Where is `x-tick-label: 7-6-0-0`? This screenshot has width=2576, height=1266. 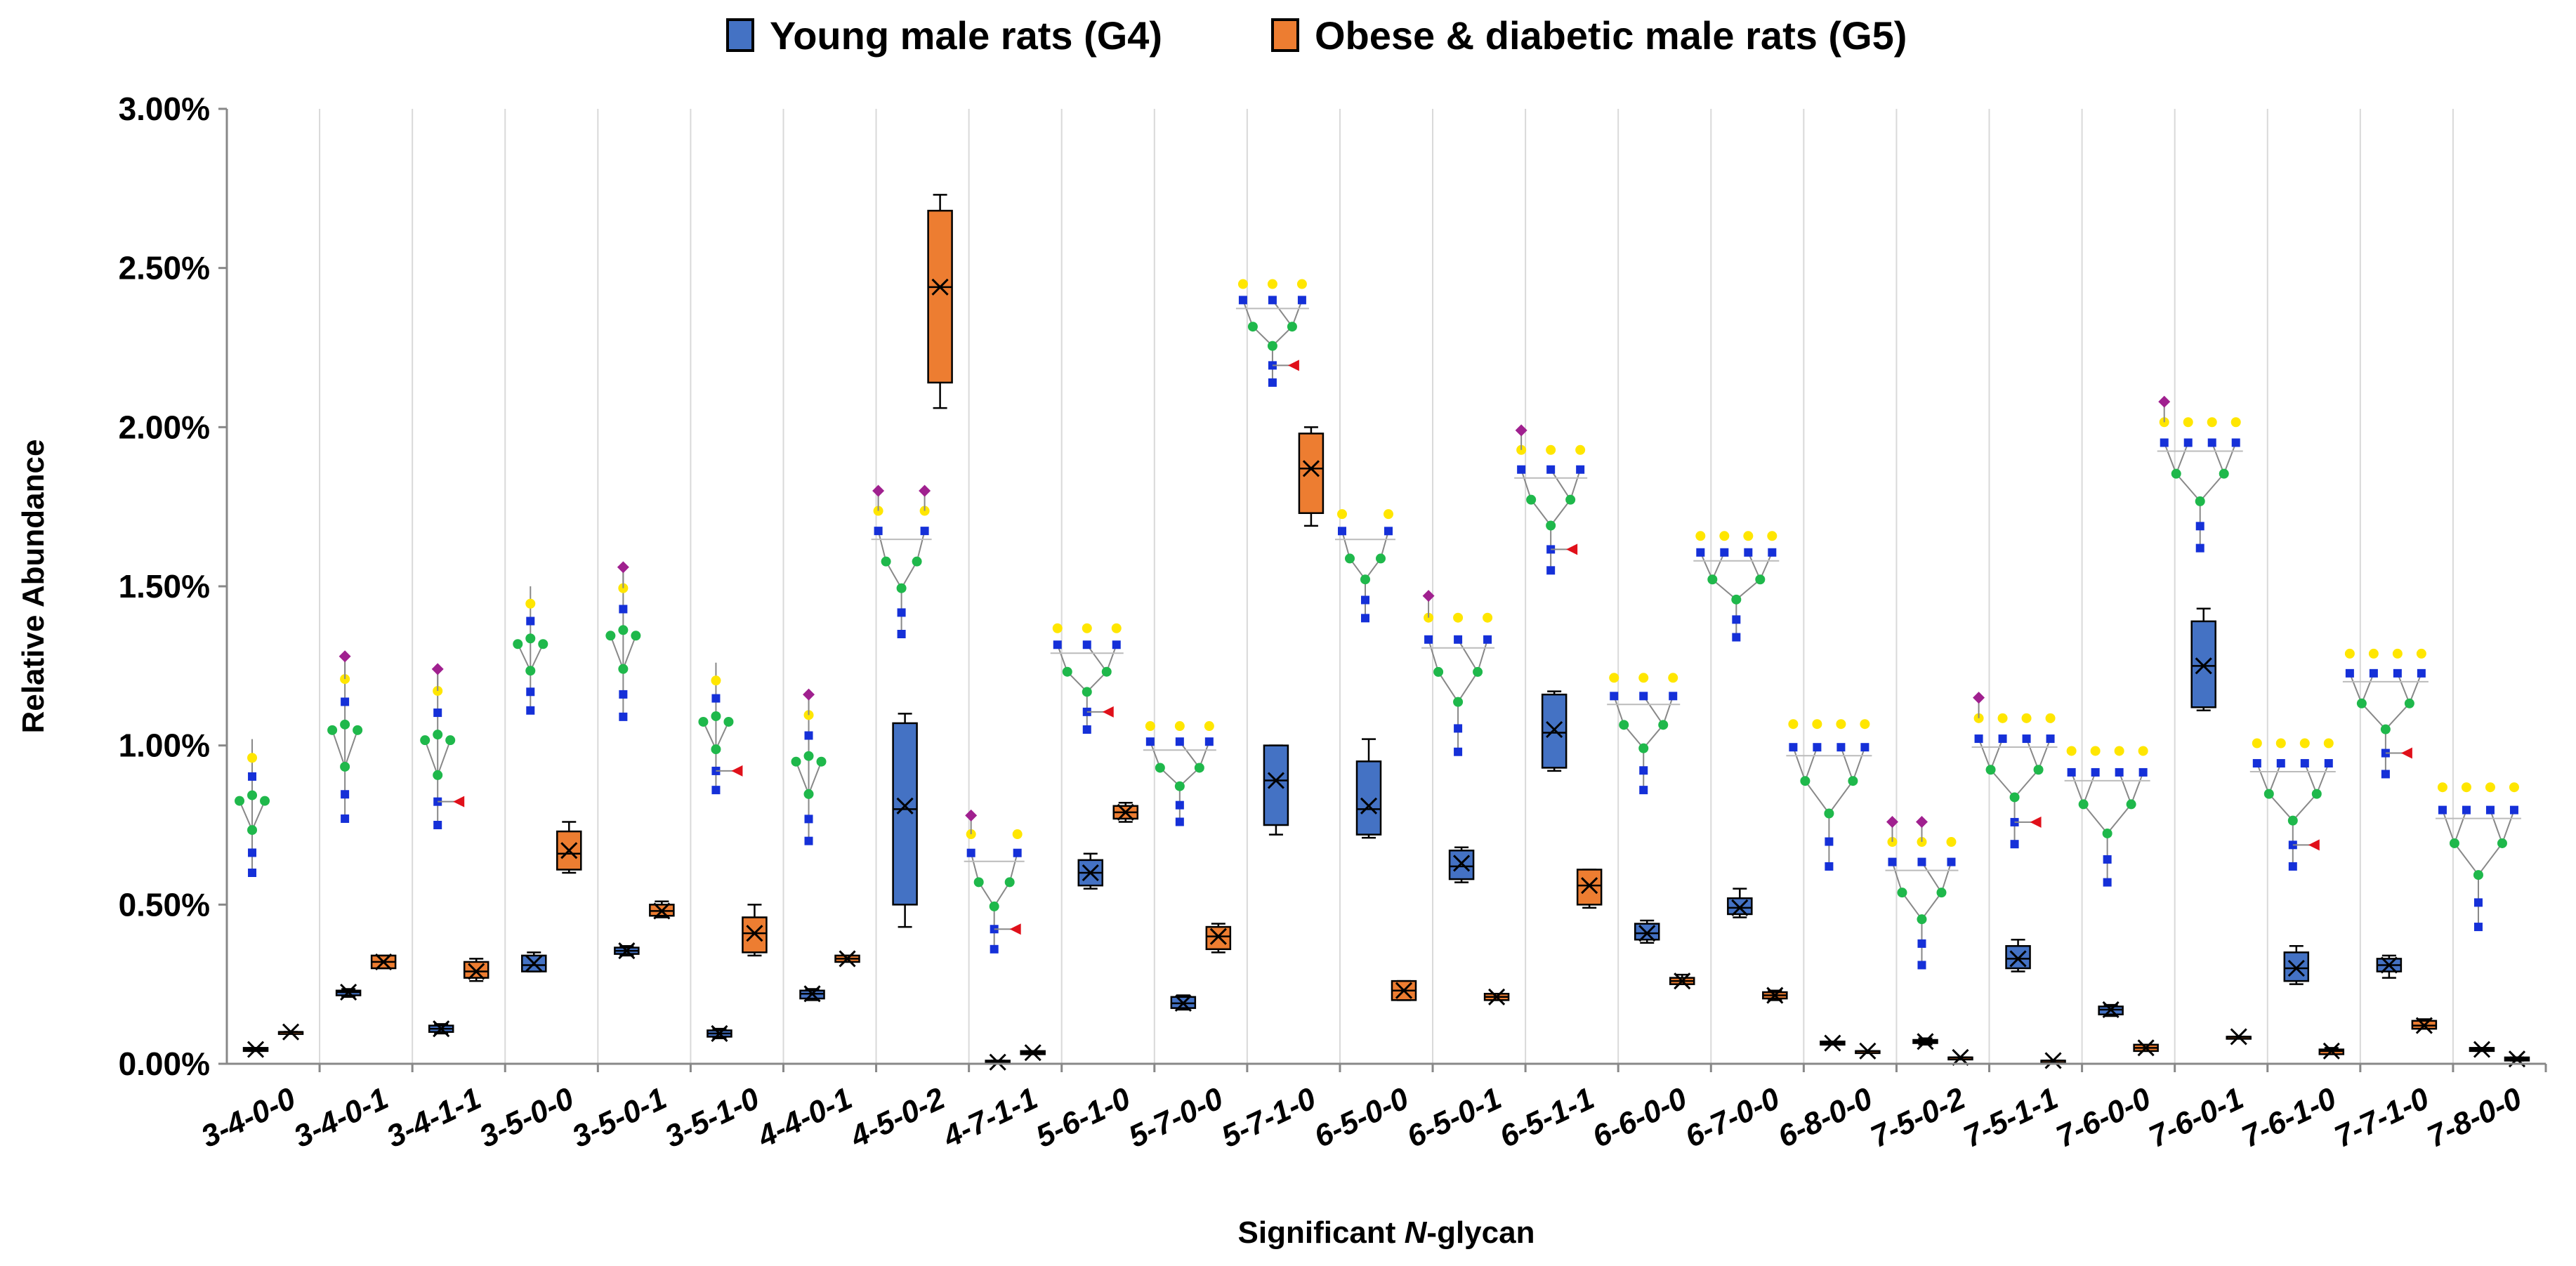 x-tick-label: 7-6-0-0 is located at coordinates (2104, 1117).